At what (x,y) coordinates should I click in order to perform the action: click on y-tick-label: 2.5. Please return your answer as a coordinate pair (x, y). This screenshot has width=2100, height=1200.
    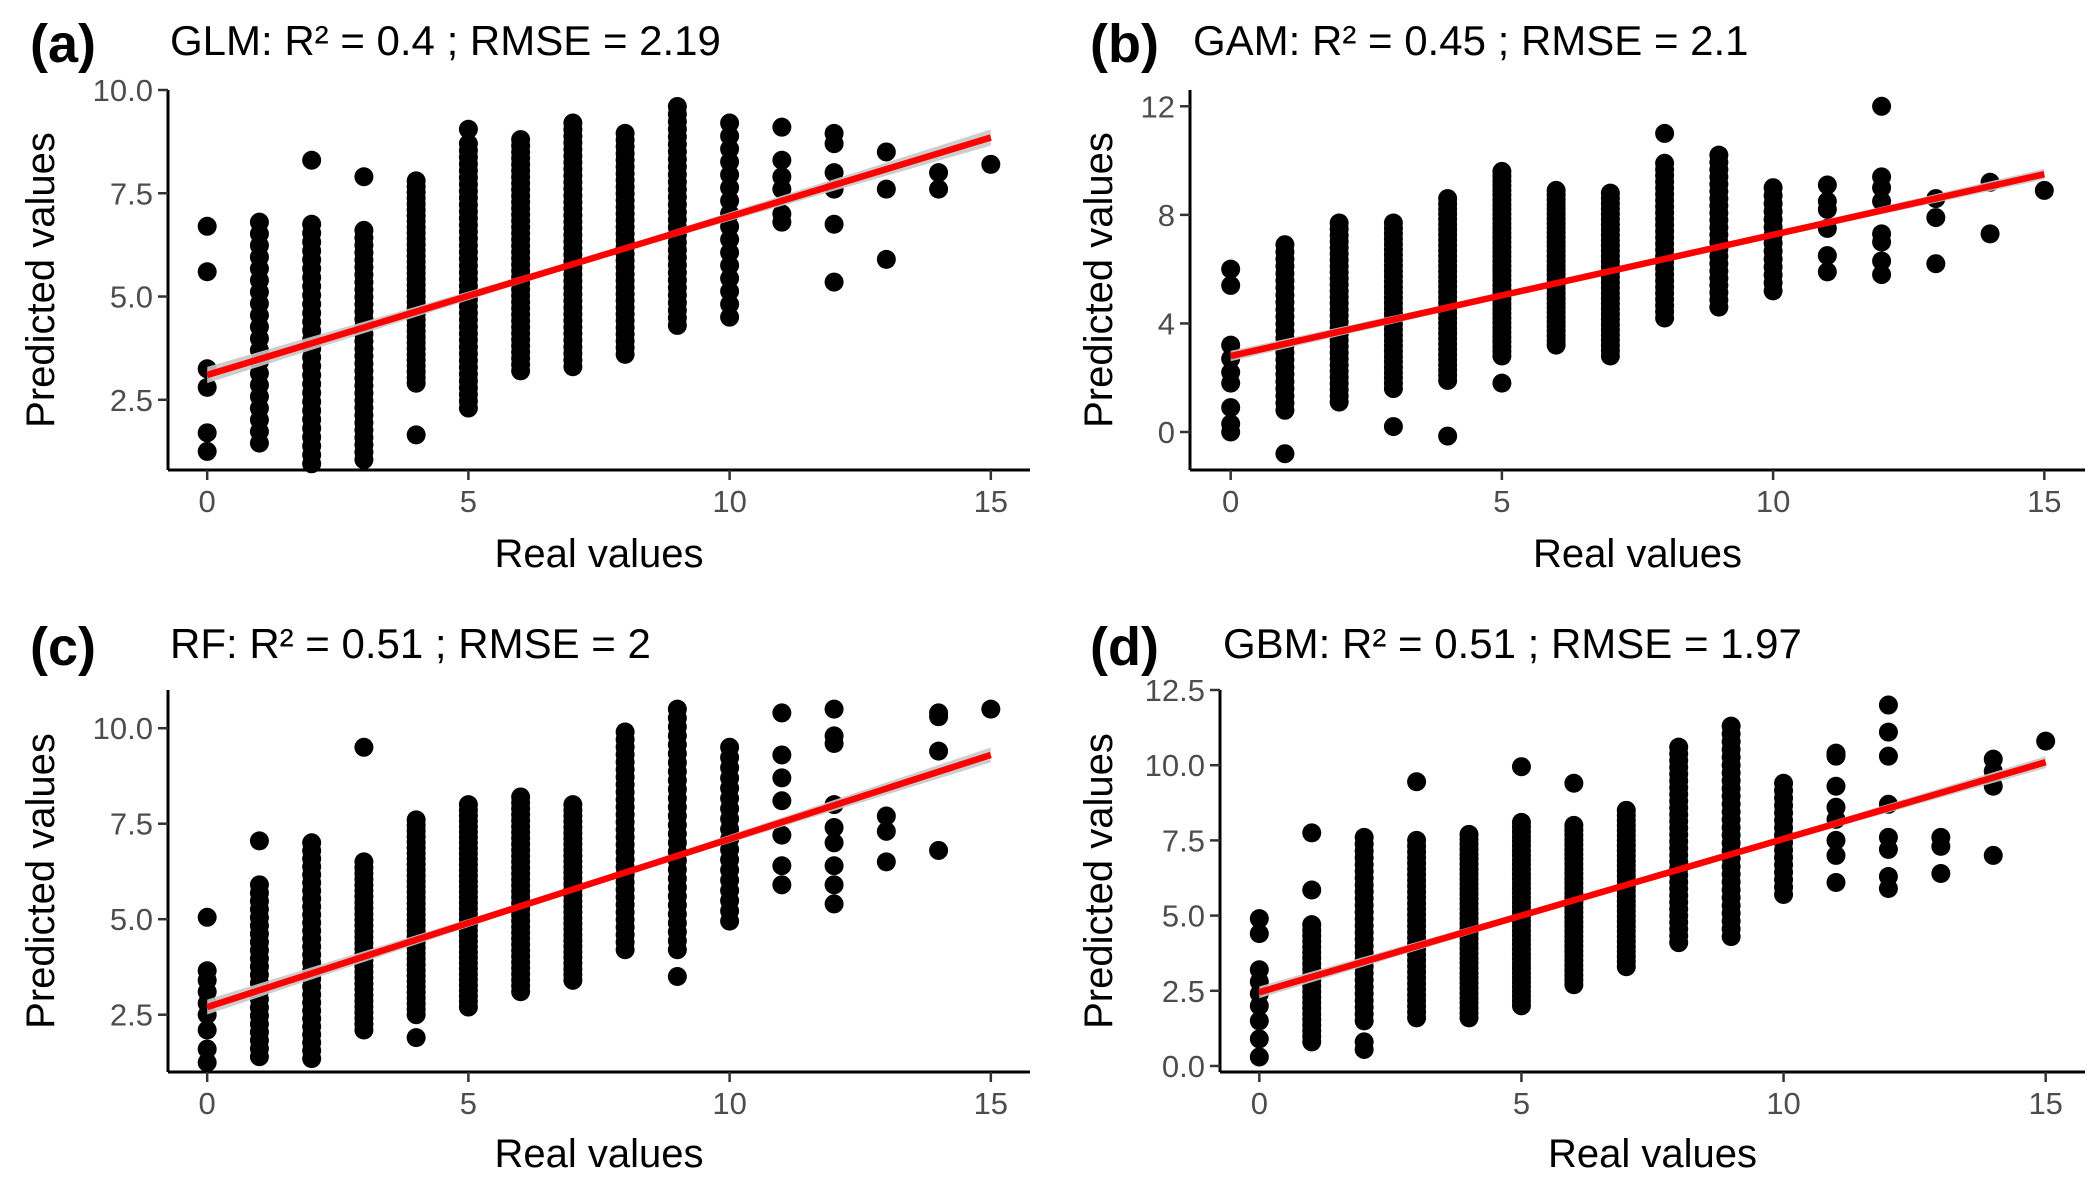
    Looking at the image, I should click on (131, 1015).